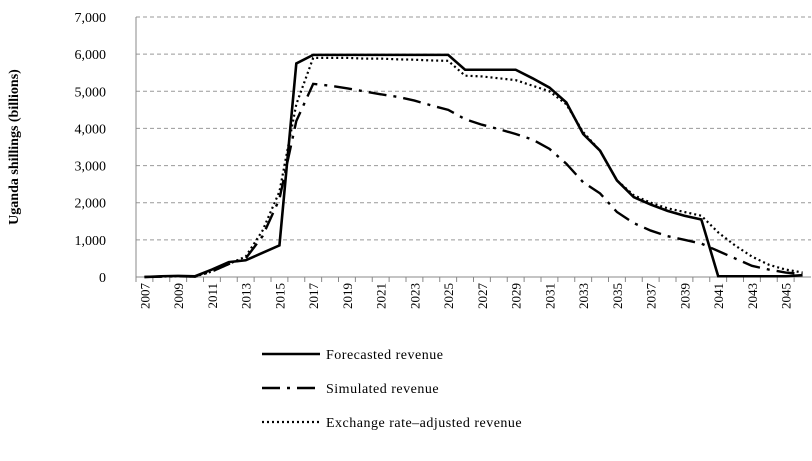 This screenshot has height=461, width=812. What do you see at coordinates (14, 147) in the screenshot?
I see `y-axis-label: Uganda shillings (billions)` at bounding box center [14, 147].